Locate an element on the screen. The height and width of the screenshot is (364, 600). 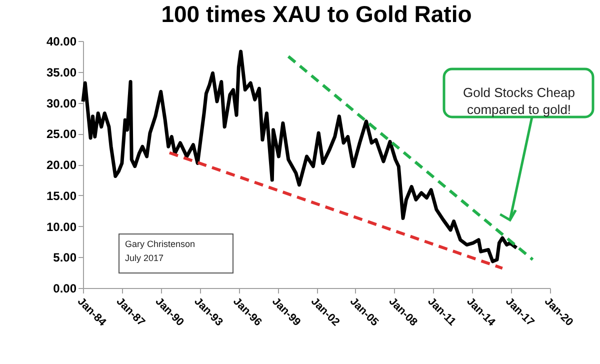
y-tick-label: 20.00 is located at coordinates (61, 165).